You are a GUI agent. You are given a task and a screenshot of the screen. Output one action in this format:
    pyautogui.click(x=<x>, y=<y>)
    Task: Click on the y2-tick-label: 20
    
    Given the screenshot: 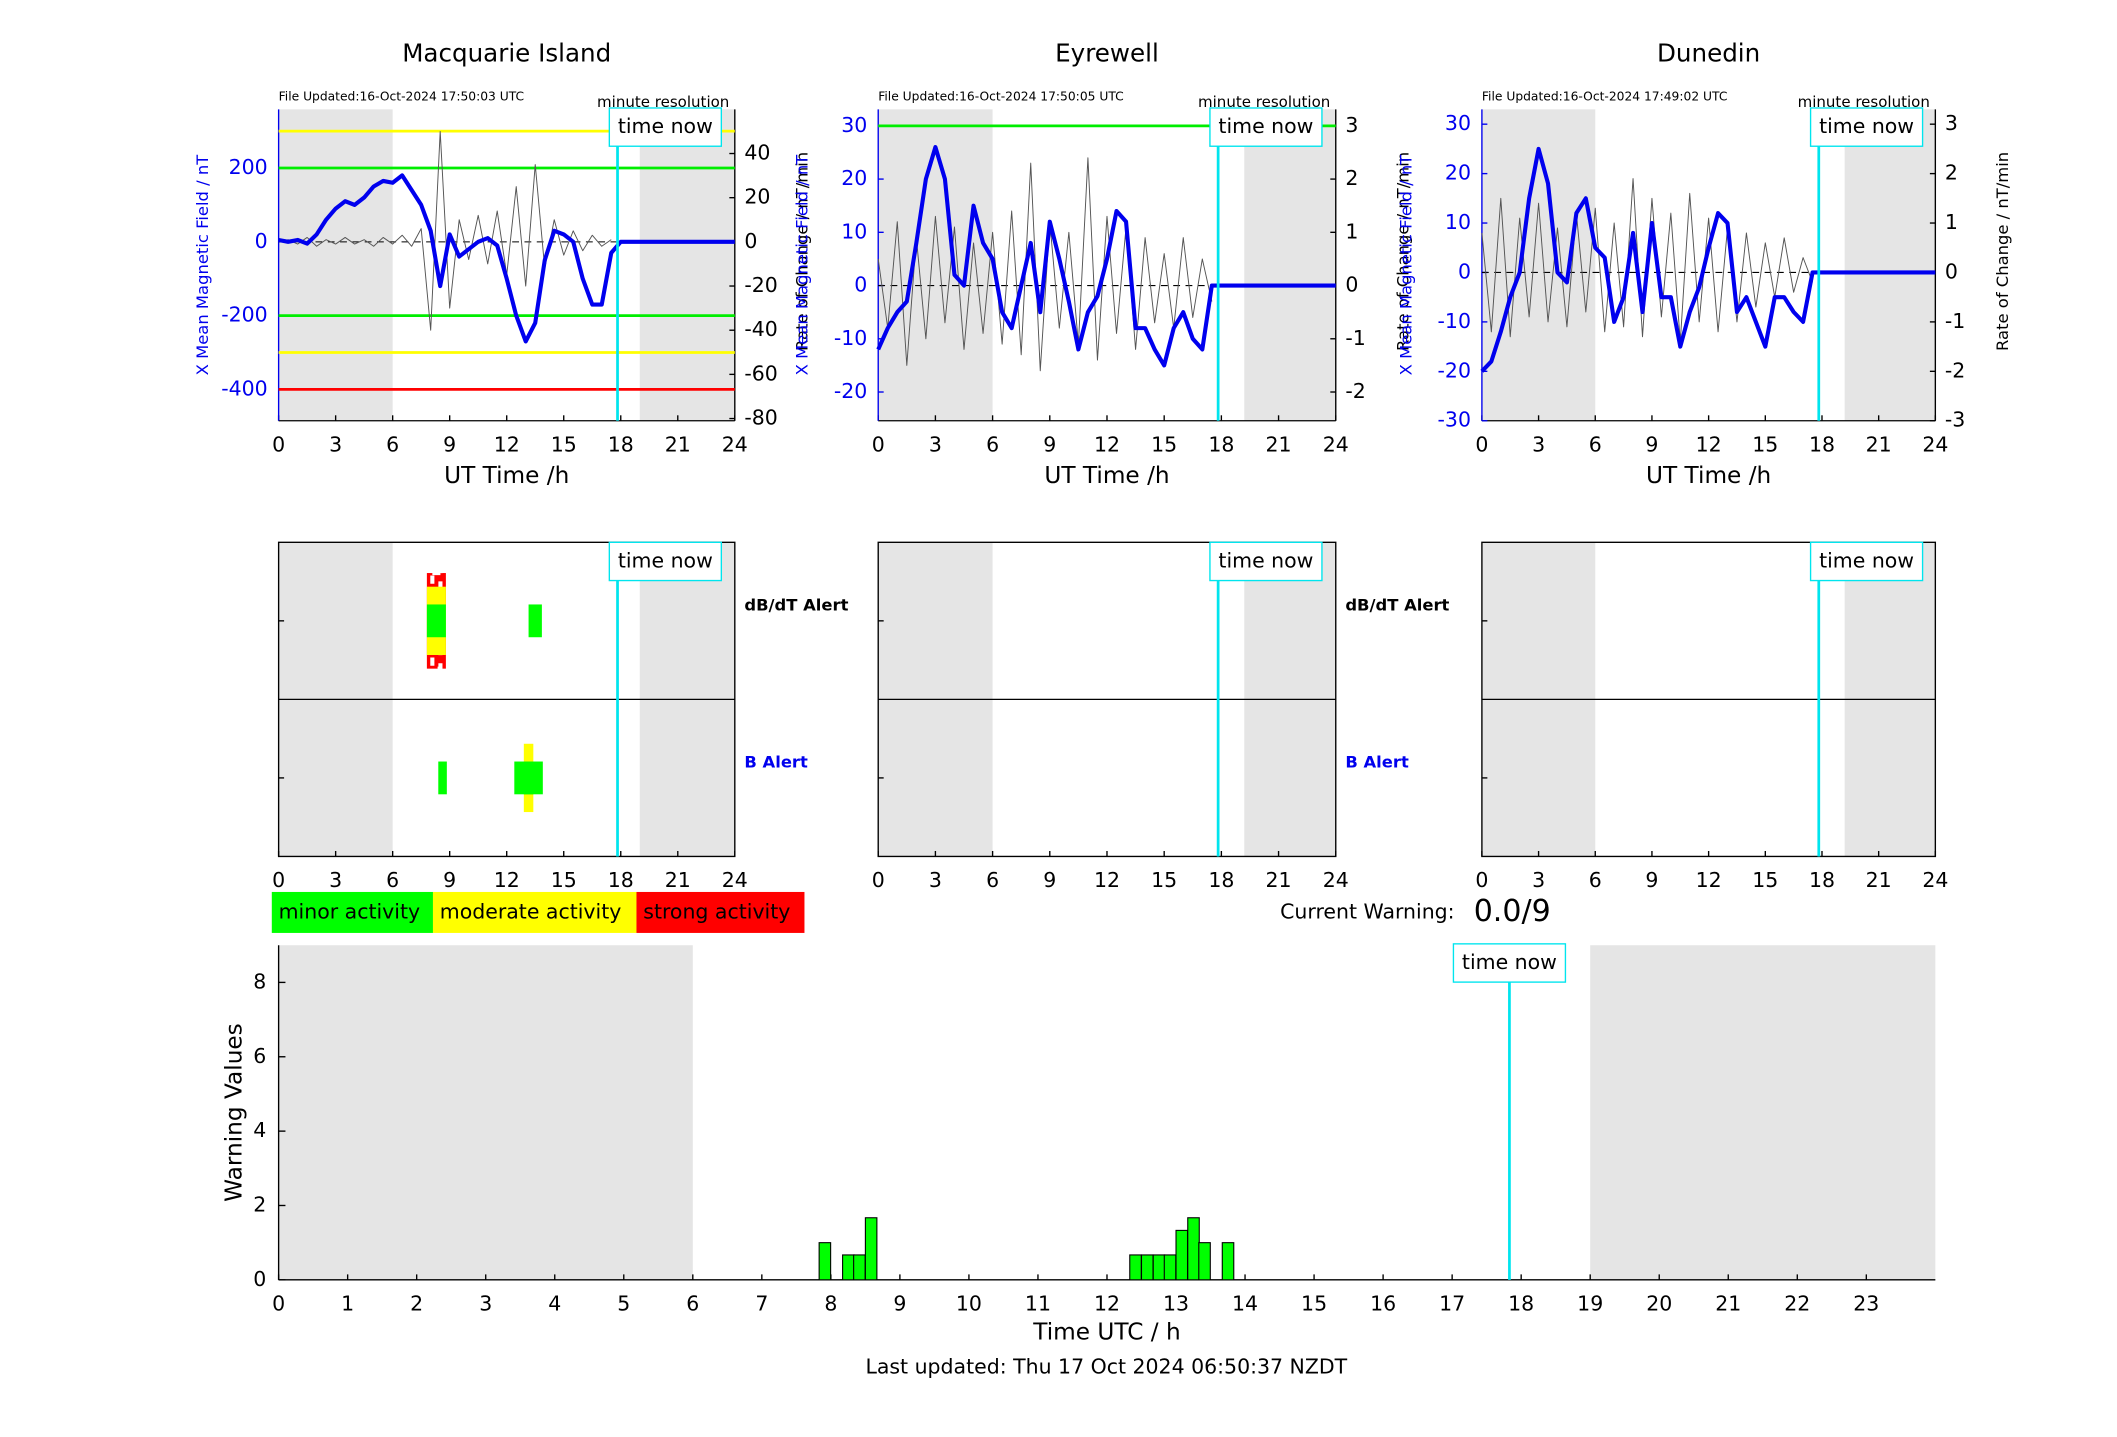 What is the action you would take?
    pyautogui.click(x=757, y=197)
    